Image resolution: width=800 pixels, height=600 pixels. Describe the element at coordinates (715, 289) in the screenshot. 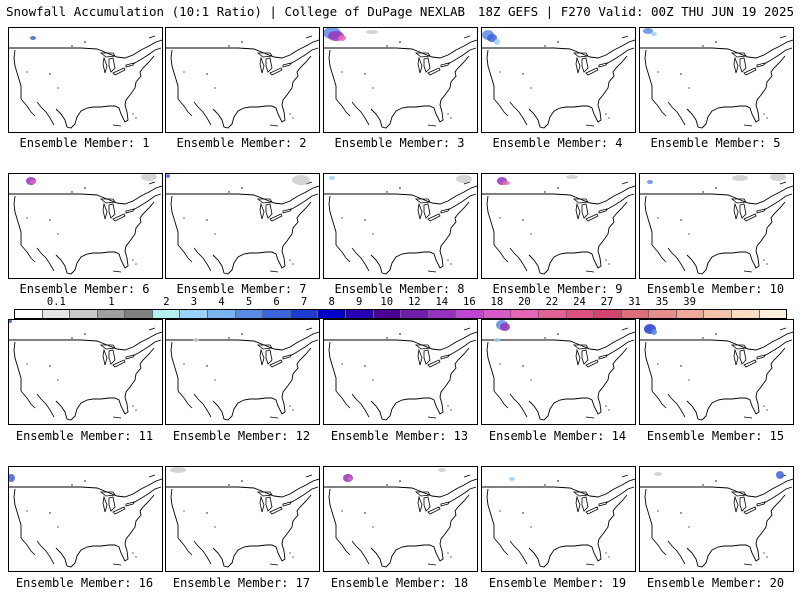

I see `ensemble-member-label: Ensemble Member: 10` at that location.